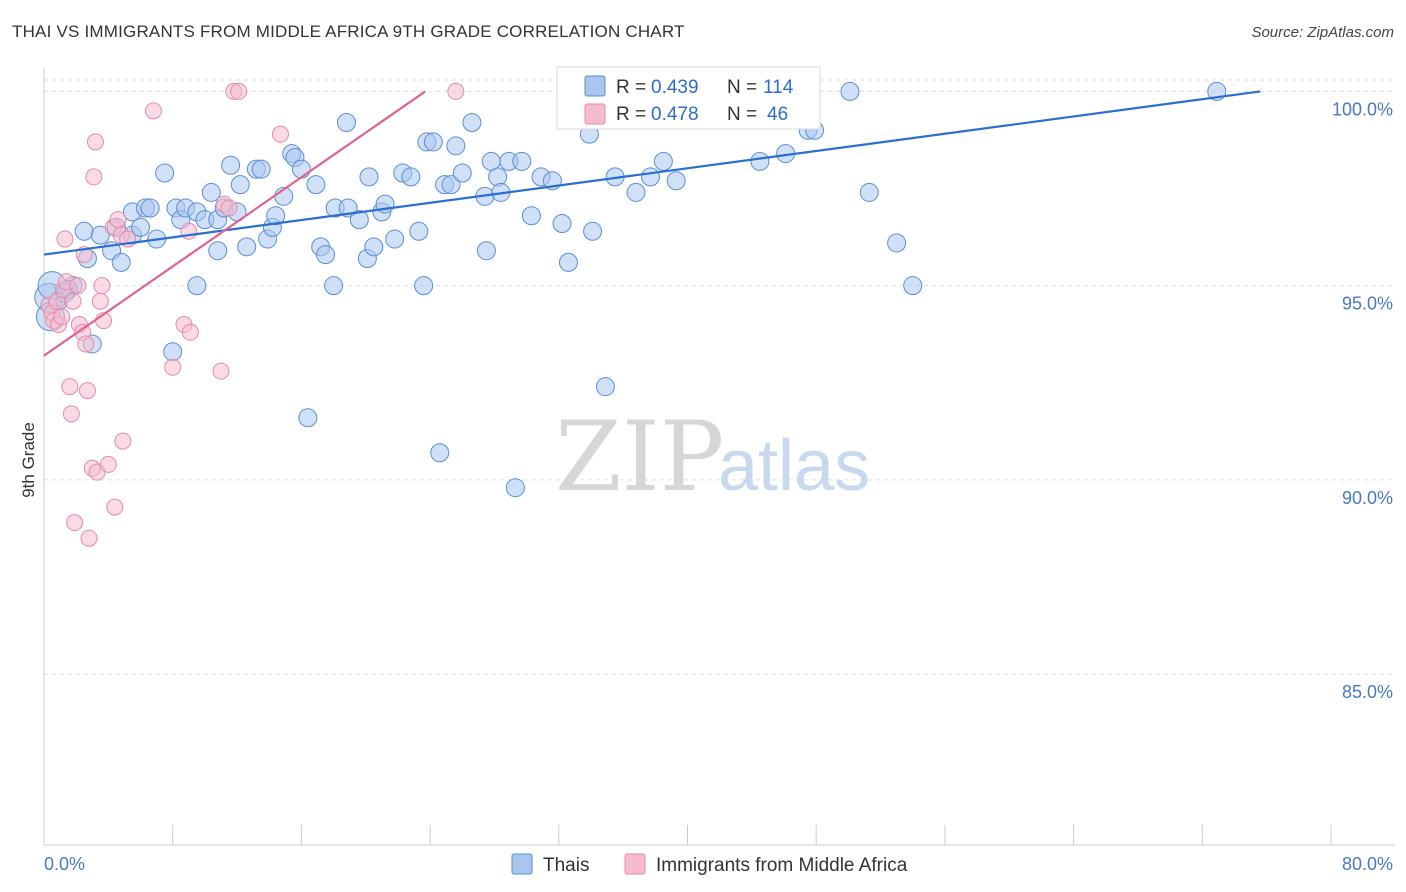 This screenshot has height=892, width=1406. What do you see at coordinates (639, 457) in the screenshot?
I see `watermark-zip: ZIP` at bounding box center [639, 457].